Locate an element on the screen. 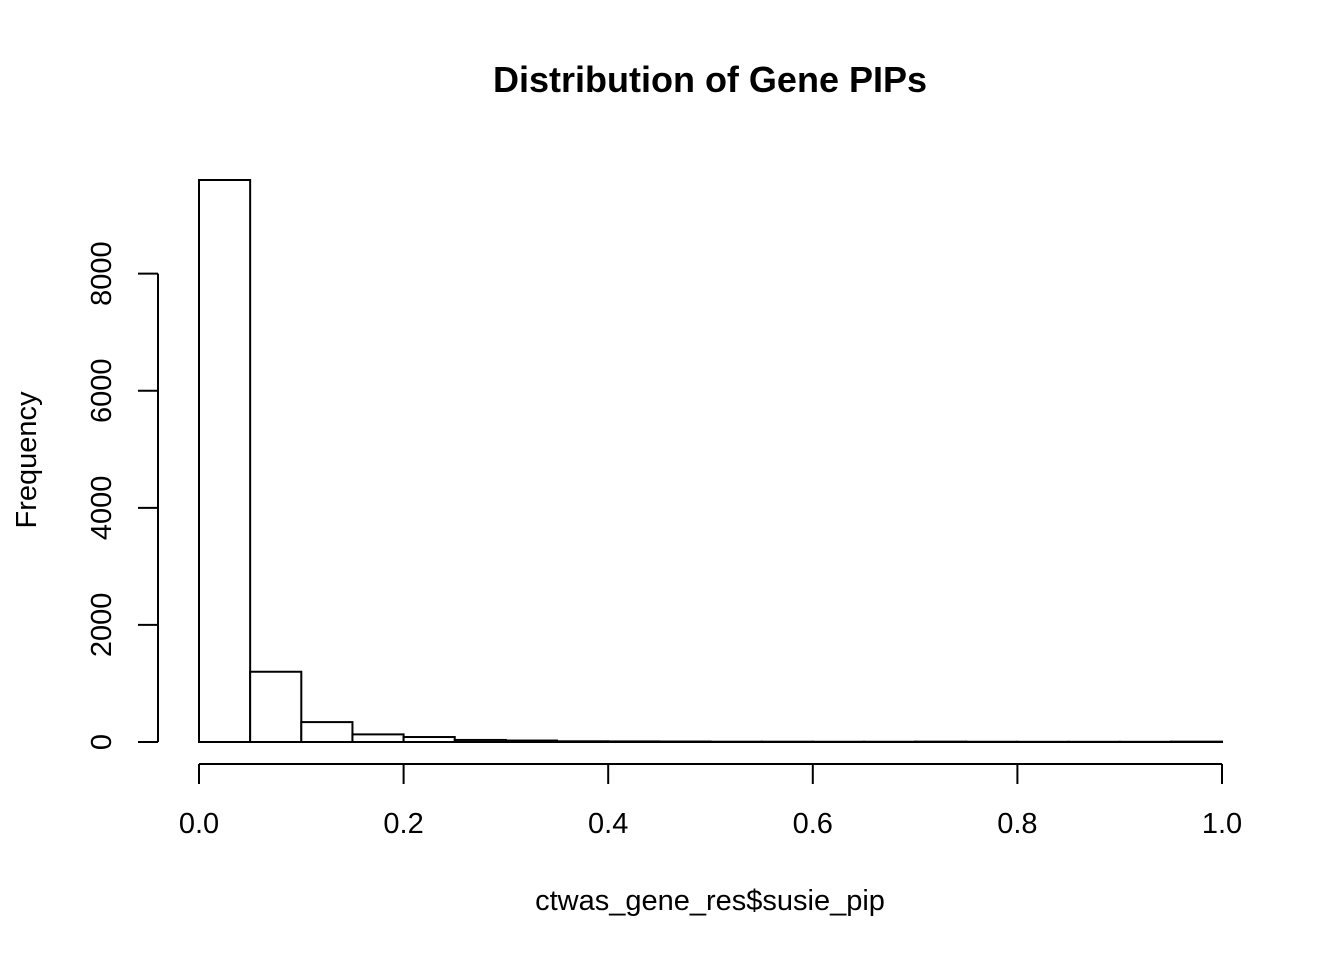 The height and width of the screenshot is (960, 1344). y-axis-label: Frequency is located at coordinates (27, 460).